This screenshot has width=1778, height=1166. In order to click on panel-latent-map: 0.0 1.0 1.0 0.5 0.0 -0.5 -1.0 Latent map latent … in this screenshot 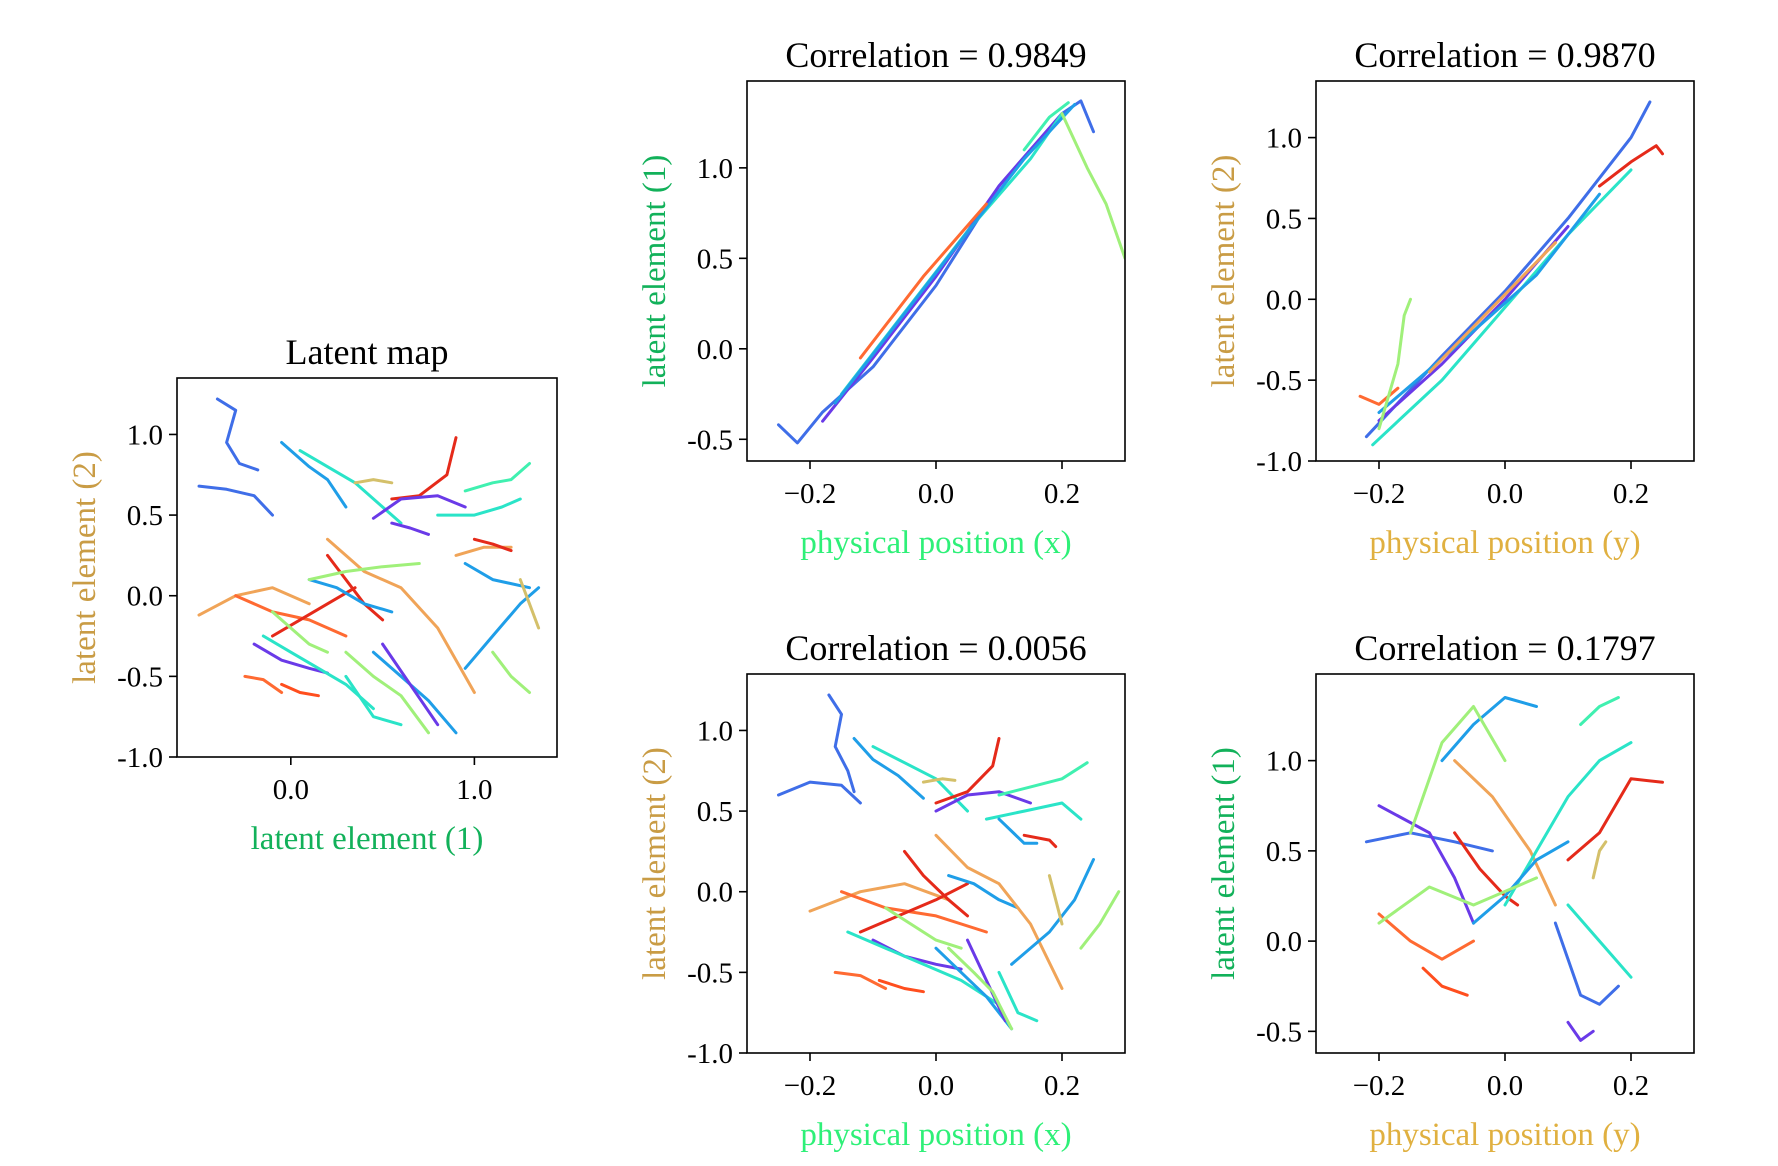, I will do `click(312, 594)`.